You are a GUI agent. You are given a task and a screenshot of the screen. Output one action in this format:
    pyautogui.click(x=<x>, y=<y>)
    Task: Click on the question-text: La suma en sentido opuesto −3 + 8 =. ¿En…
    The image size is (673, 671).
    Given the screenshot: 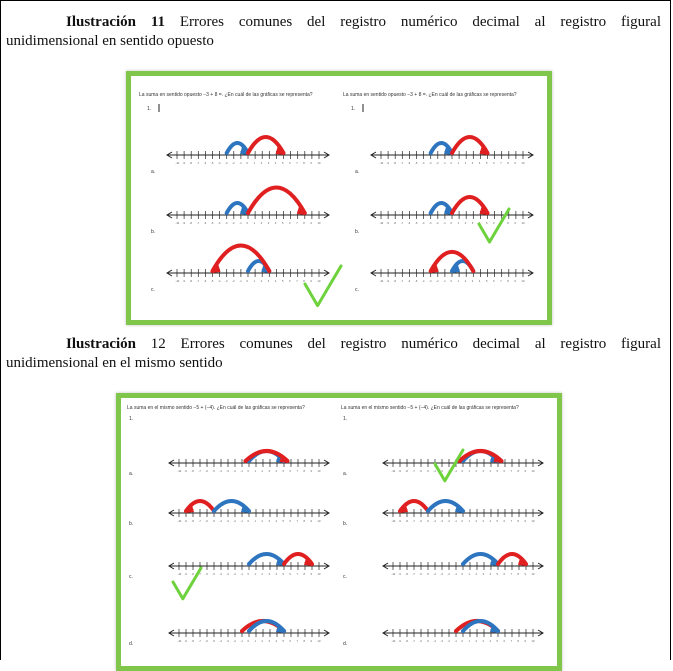 What is the action you would take?
    pyautogui.click(x=430, y=95)
    